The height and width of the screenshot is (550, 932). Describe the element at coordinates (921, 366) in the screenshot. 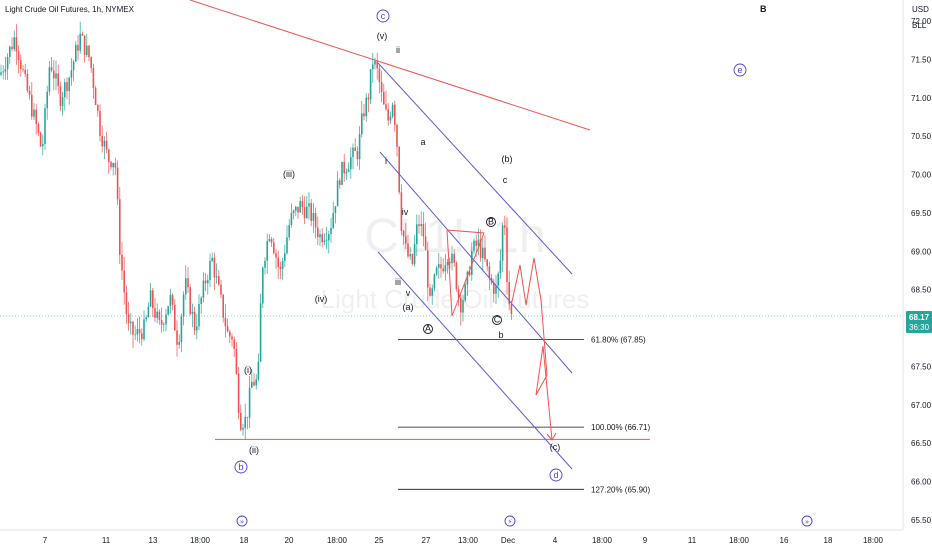

I see `price-tick-label: 67.50` at that location.